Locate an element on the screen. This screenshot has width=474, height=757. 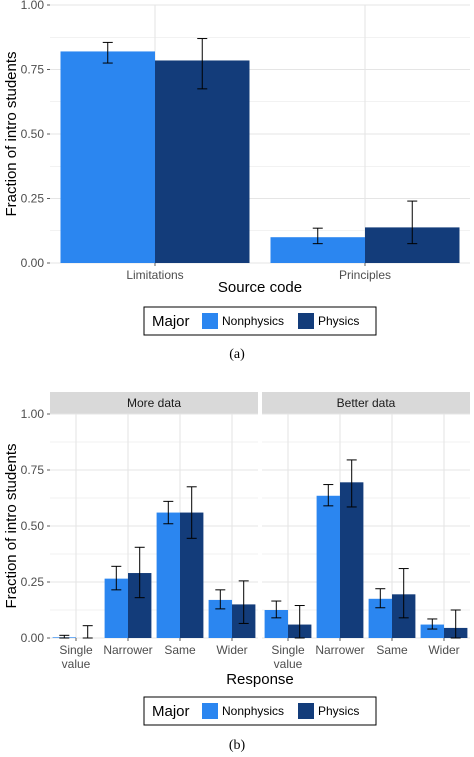
facet-title: More data is located at coordinates (154, 403).